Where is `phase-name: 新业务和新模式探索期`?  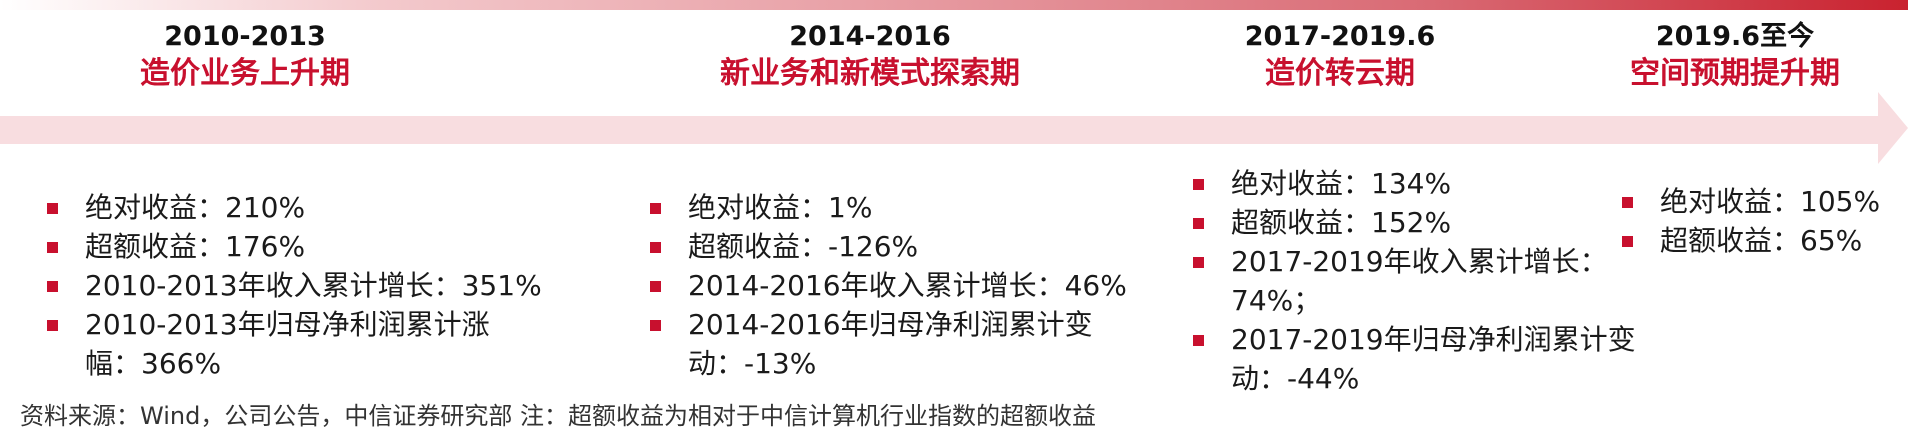 phase-name: 新业务和新模式探索期 is located at coordinates (870, 73).